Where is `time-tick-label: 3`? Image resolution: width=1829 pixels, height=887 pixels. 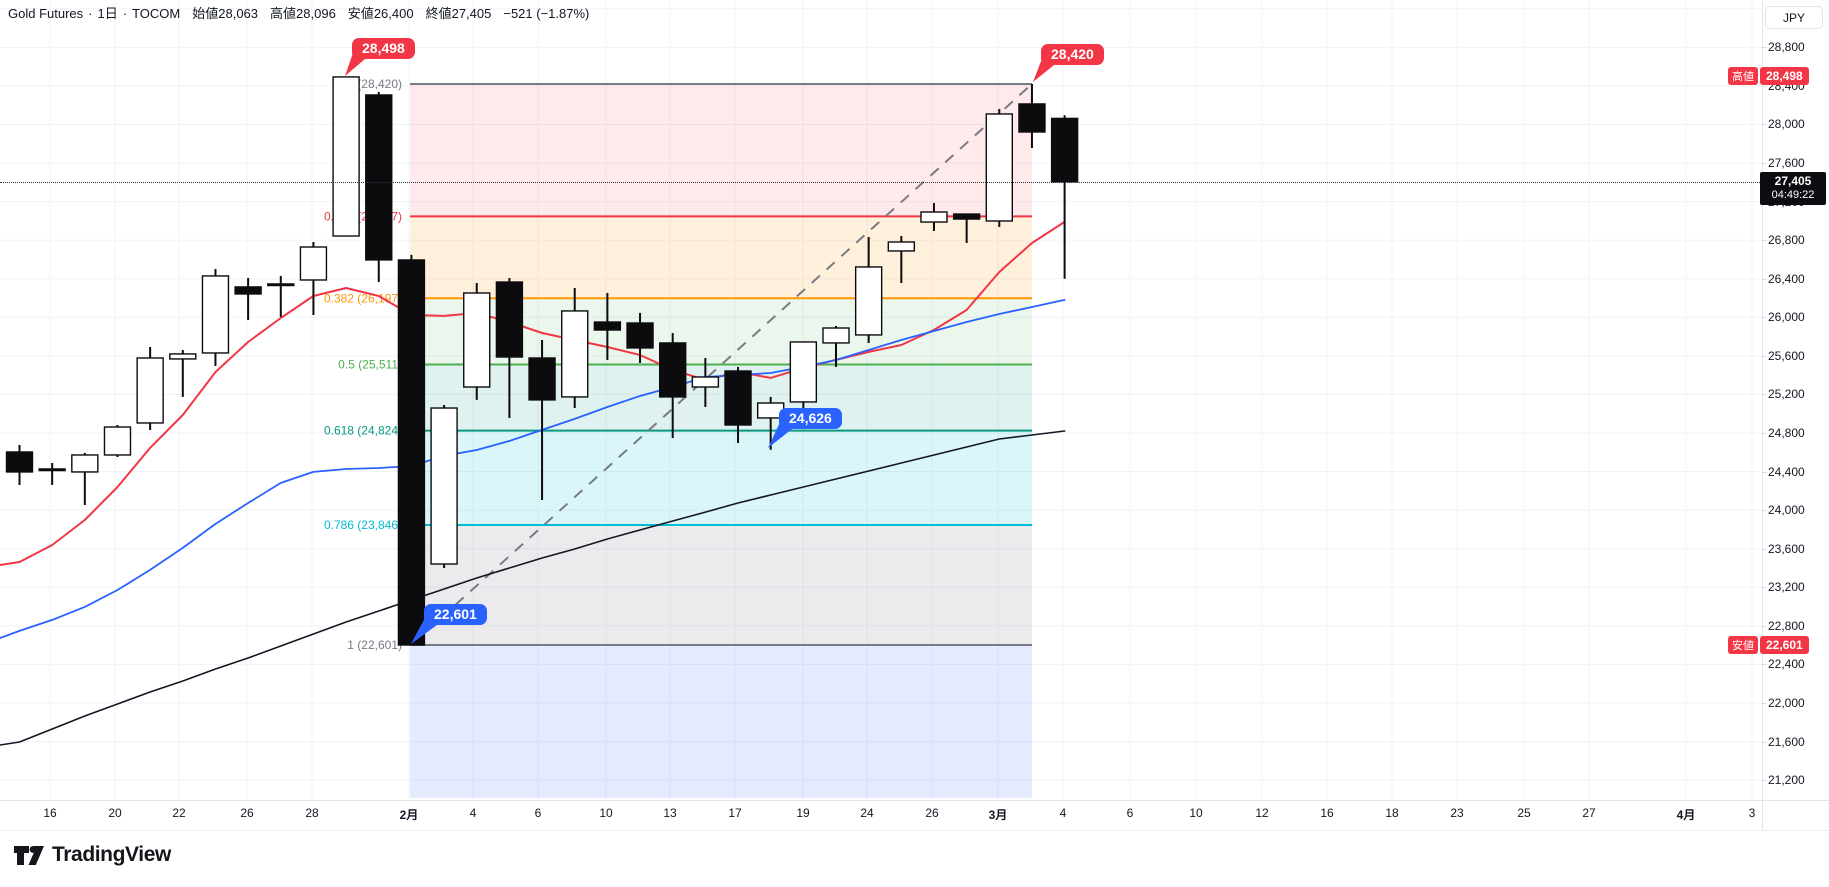
time-tick-label: 3 is located at coordinates (1752, 813).